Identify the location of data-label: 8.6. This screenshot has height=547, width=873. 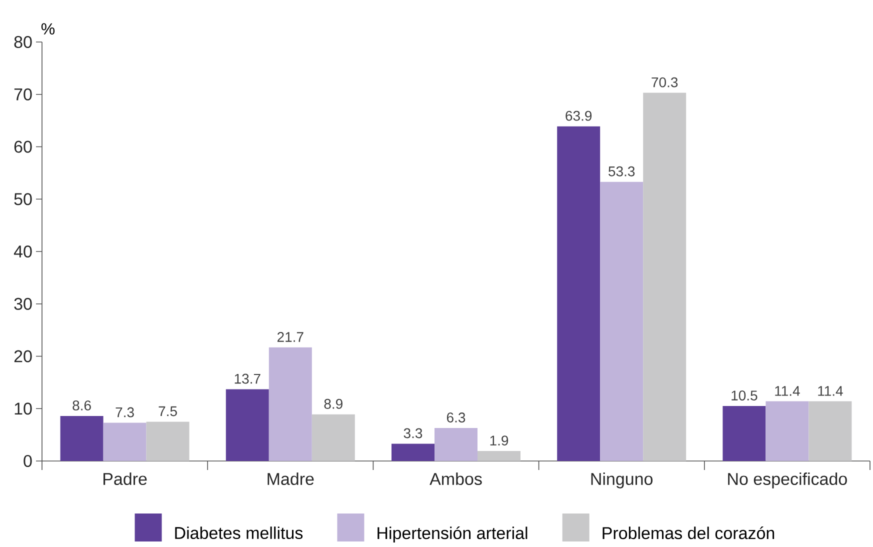
(81, 405).